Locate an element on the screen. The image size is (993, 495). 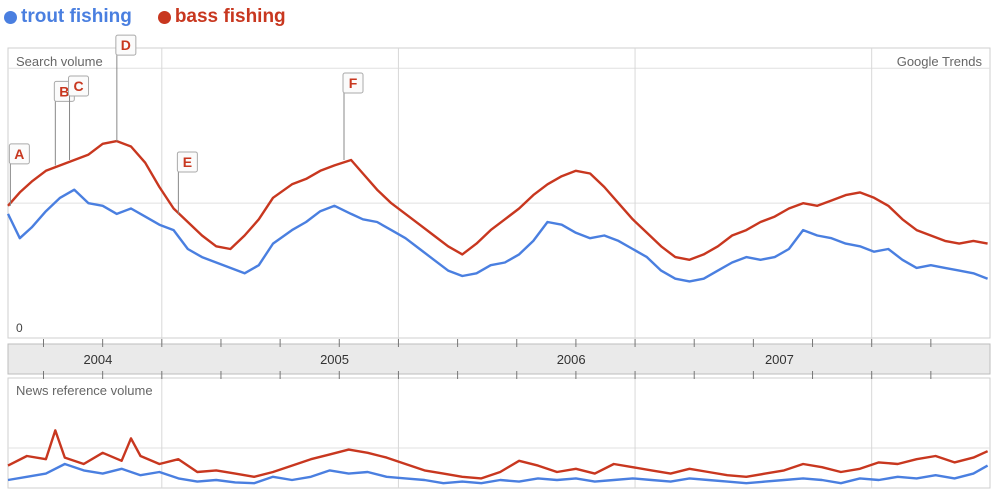
legend-item-trout: trout fishing is located at coordinates (68, 17).